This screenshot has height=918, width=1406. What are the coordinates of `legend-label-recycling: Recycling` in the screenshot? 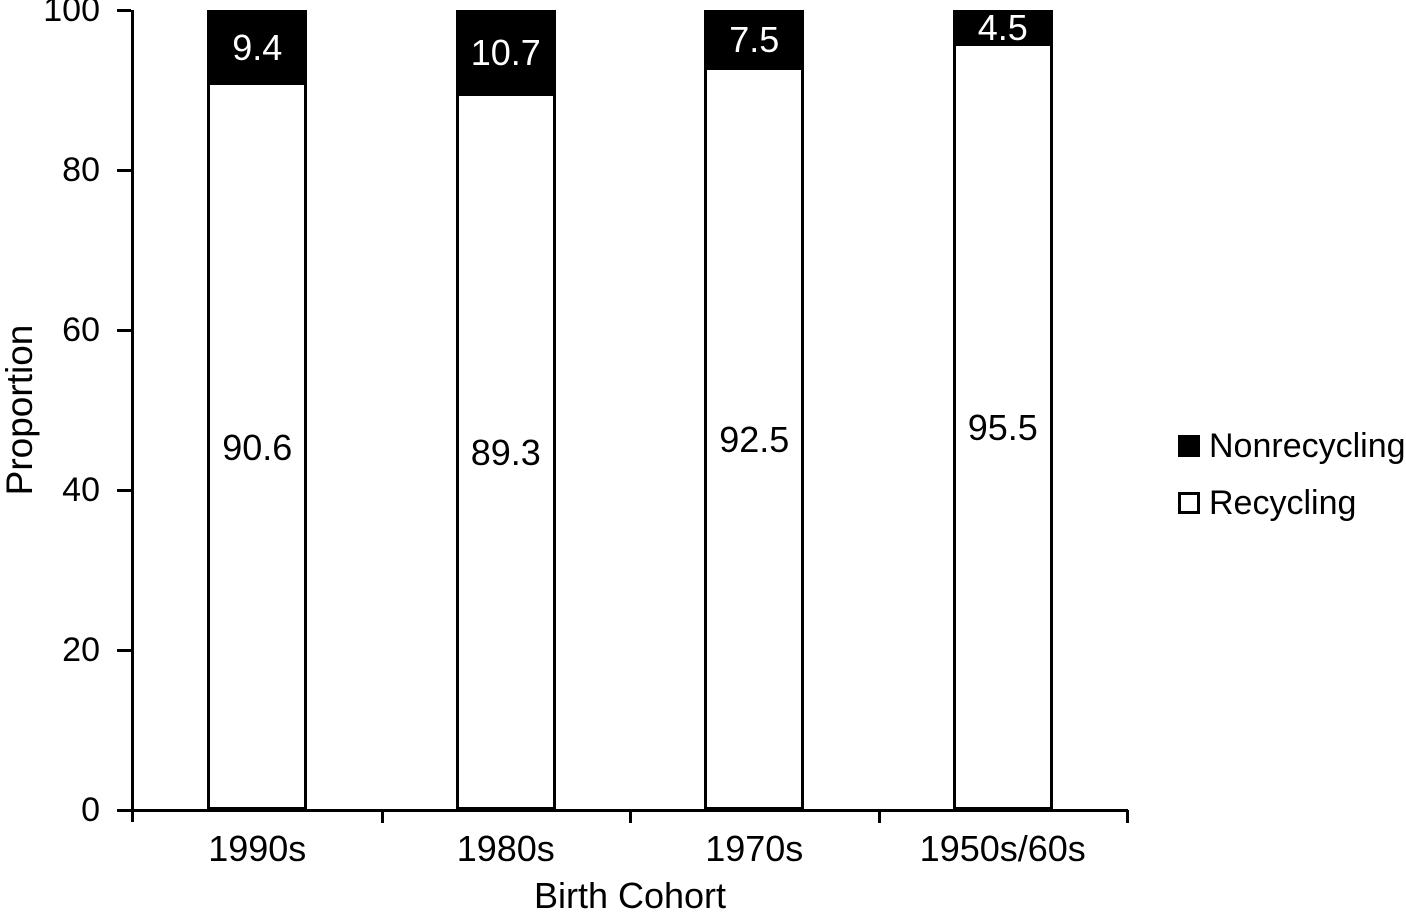 It's located at (1283, 503).